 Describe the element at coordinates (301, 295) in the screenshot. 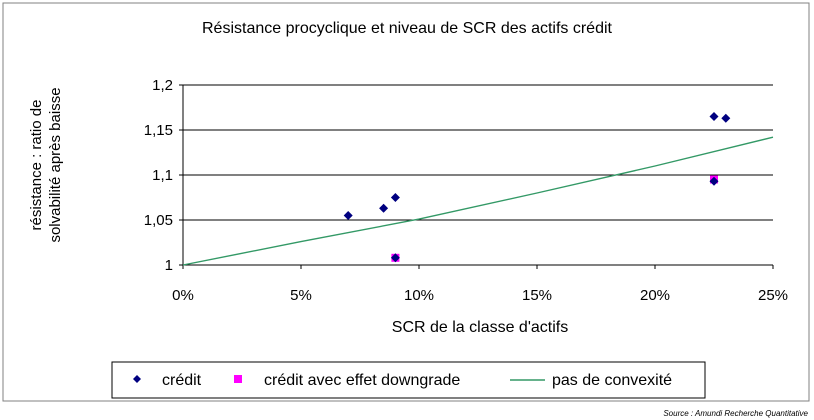

I see `x-tick-label: 5%` at that location.